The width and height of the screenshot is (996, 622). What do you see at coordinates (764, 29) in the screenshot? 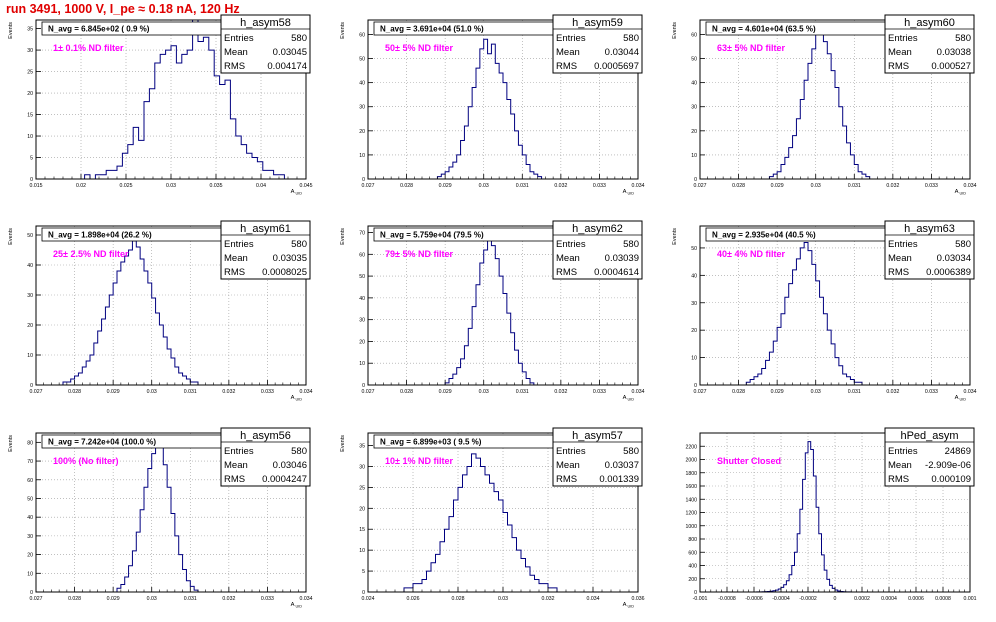
I see `navg-label: N_avg = 4.601e+04 (63.5 %)` at bounding box center [764, 29].